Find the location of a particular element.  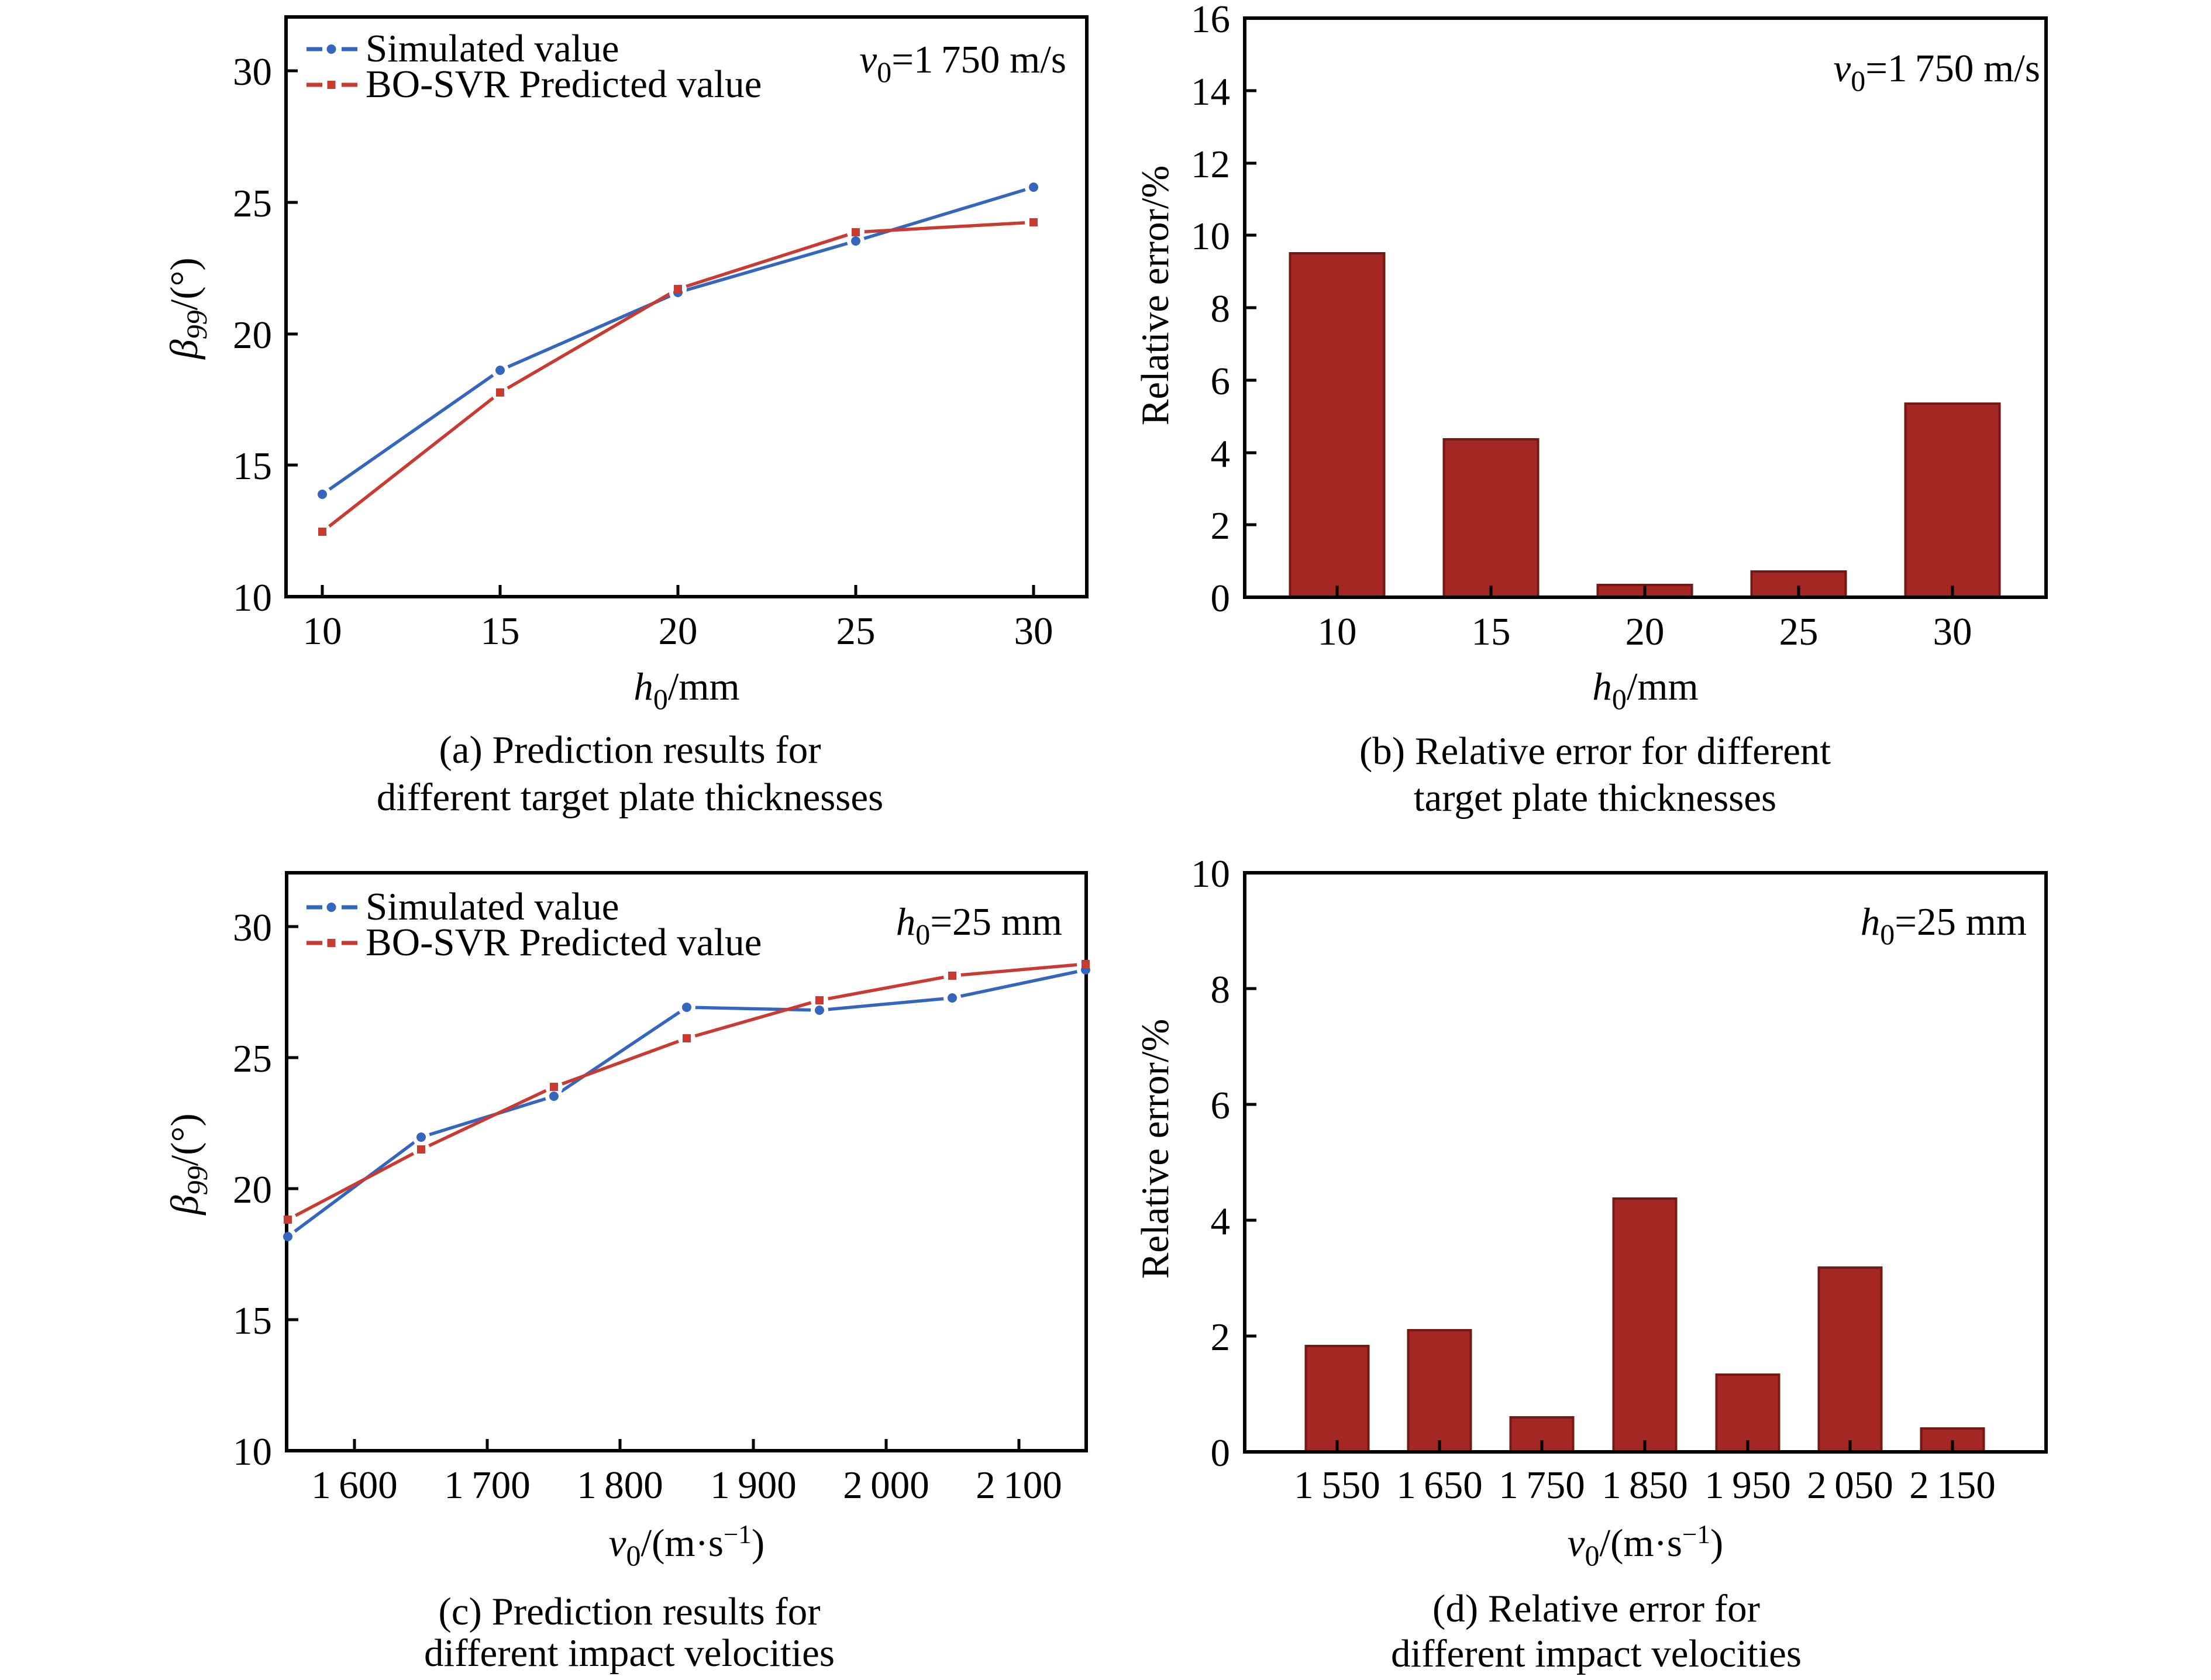

svg-text: 1 600 is located at coordinates (354, 1486).